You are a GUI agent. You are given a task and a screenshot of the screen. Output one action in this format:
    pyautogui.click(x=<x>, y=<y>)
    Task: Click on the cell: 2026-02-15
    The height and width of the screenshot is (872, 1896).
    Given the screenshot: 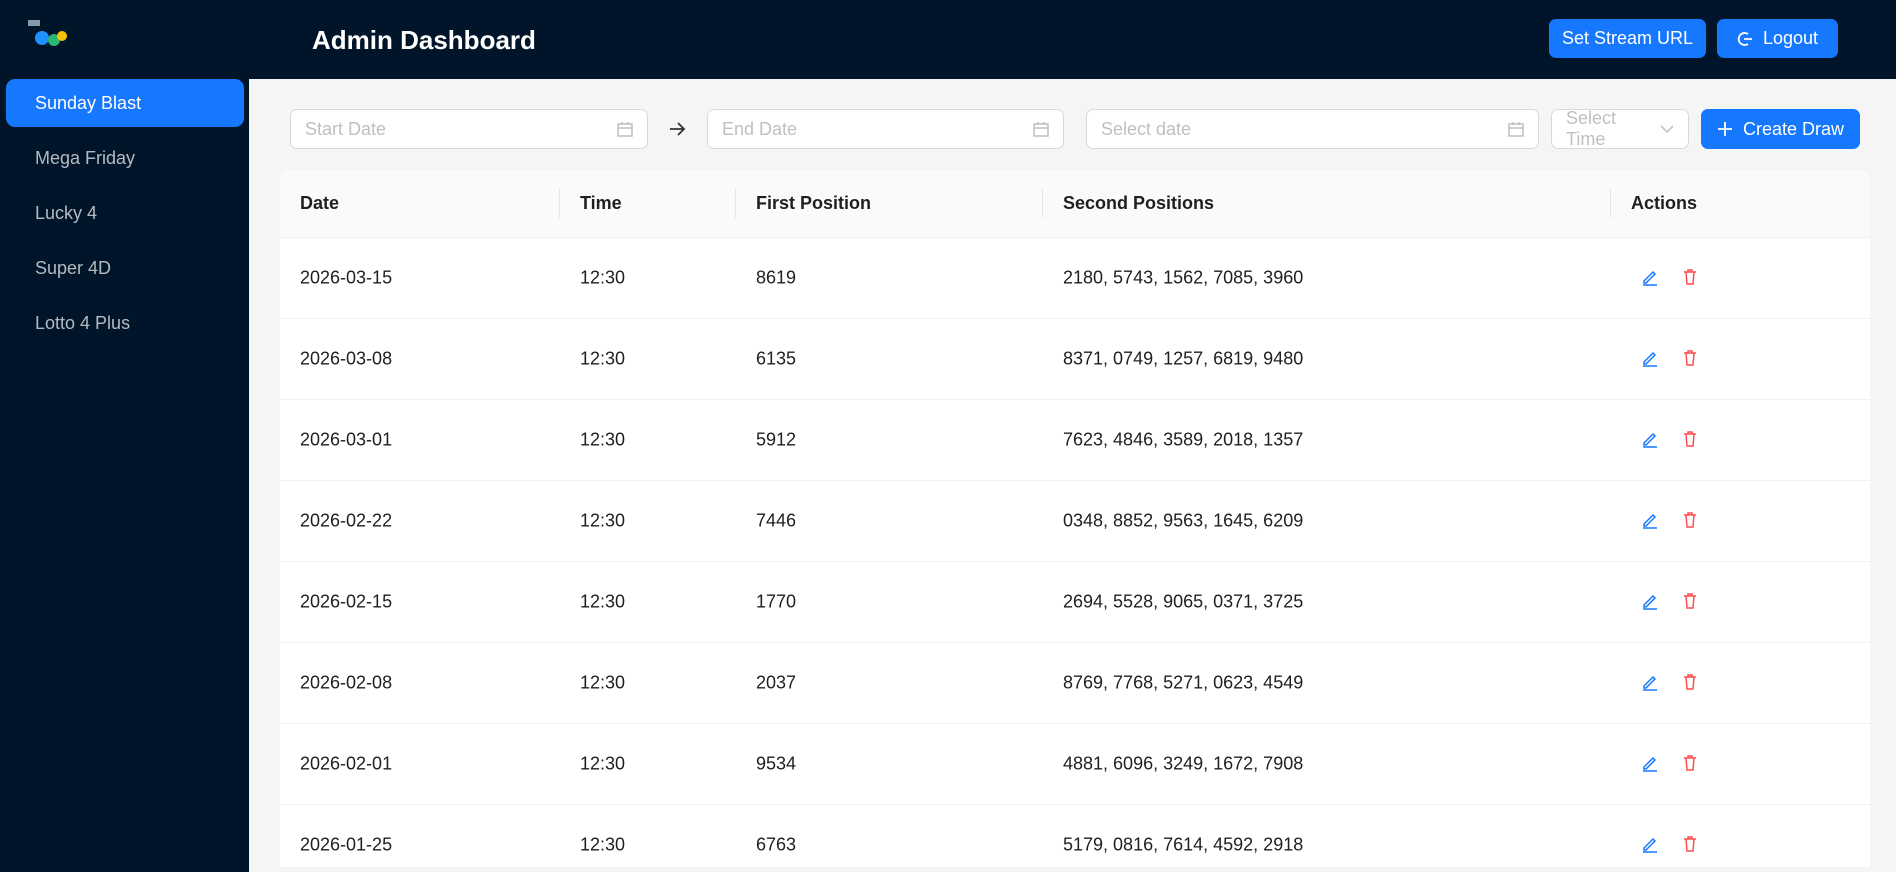 What is the action you would take?
    pyautogui.click(x=346, y=601)
    